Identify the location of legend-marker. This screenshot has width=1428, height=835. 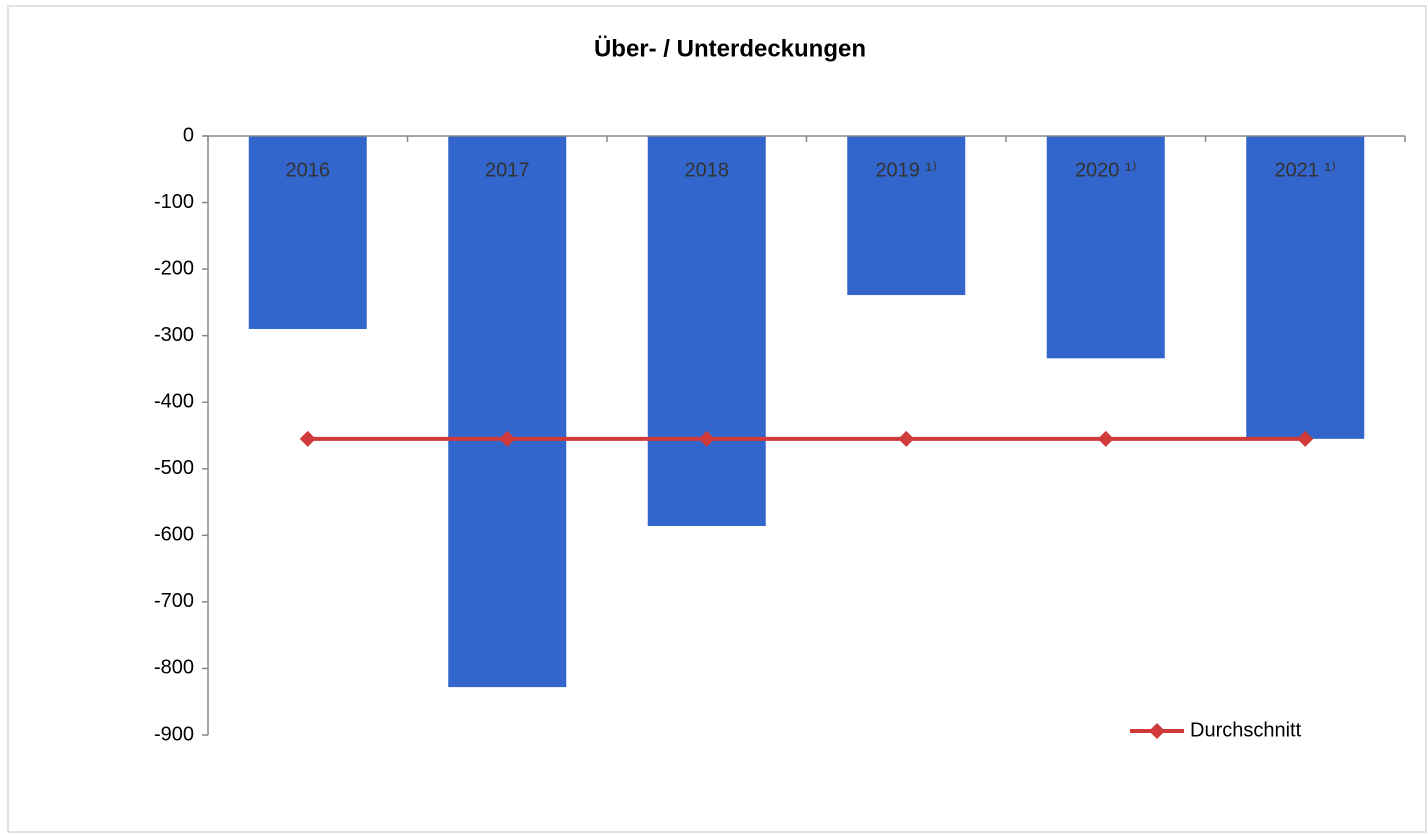
(1157, 731).